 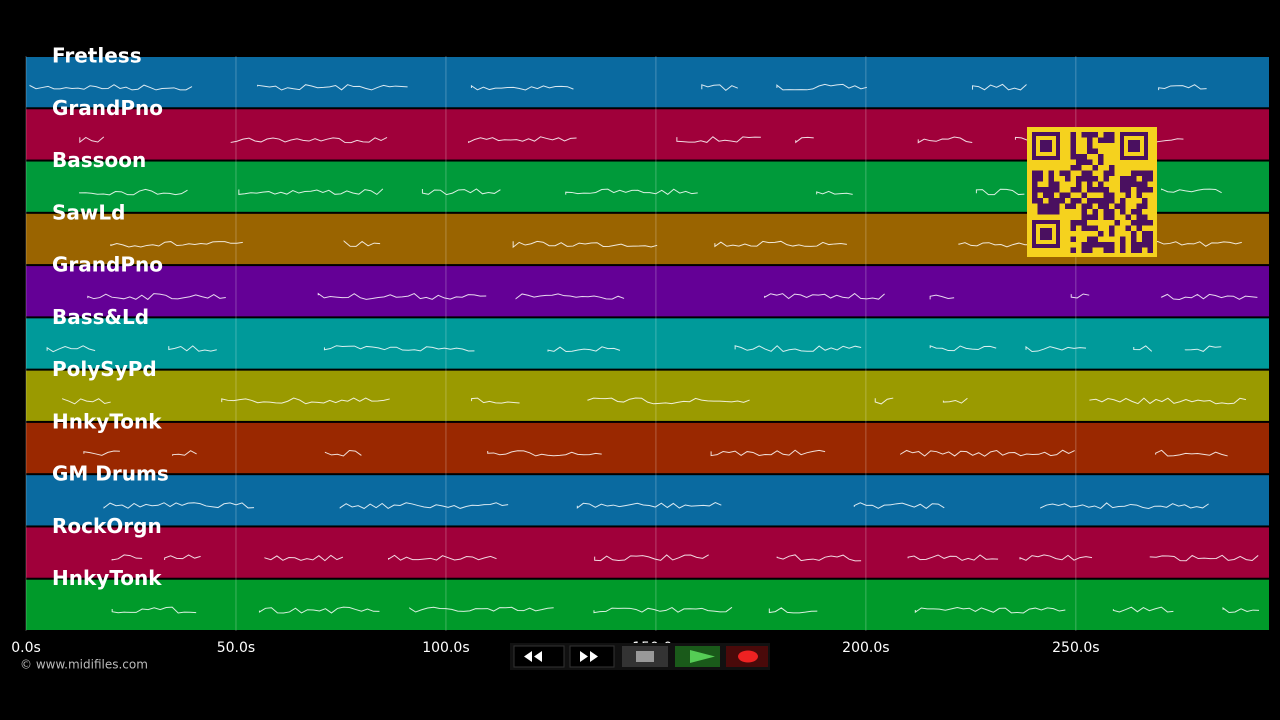 I want to click on rewind-button, so click(x=539, y=656).